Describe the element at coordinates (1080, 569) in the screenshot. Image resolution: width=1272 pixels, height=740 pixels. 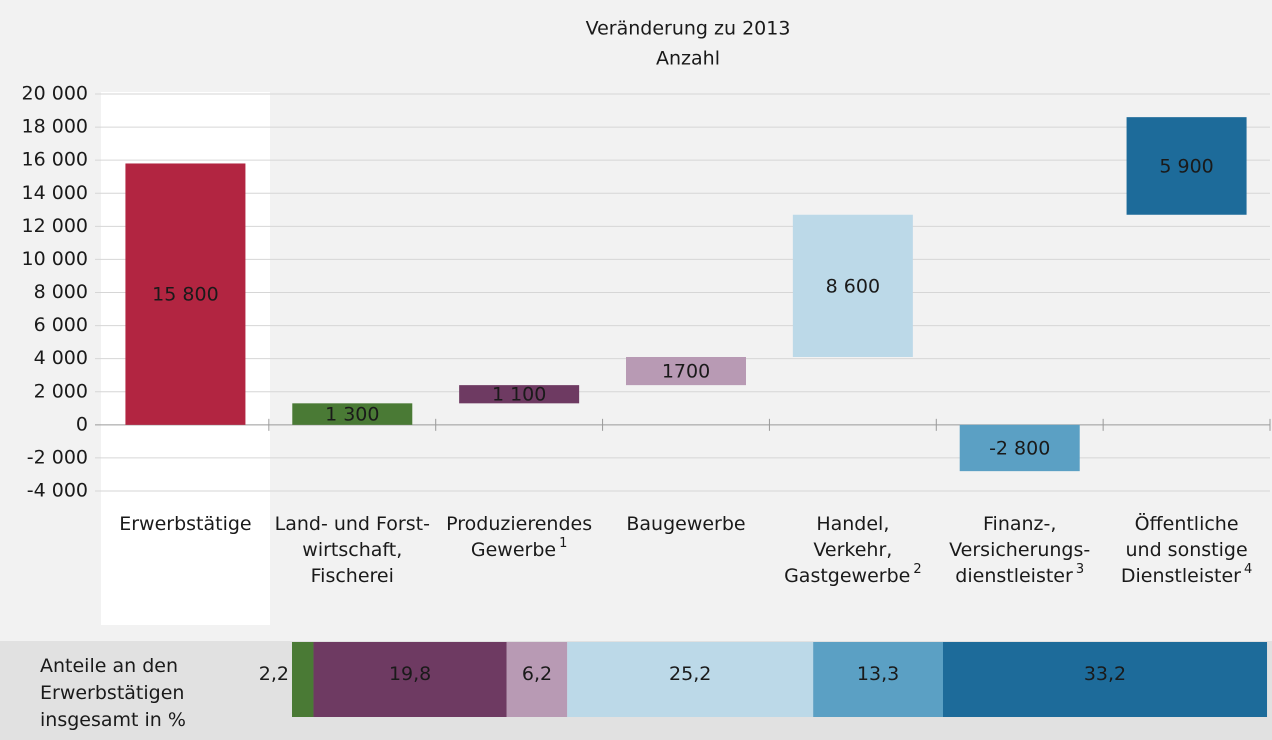
I see `footnote: 3` at that location.